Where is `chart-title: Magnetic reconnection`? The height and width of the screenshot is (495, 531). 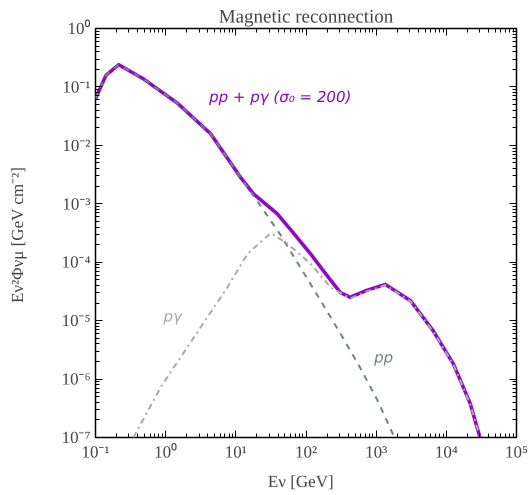 chart-title: Magnetic reconnection is located at coordinates (306, 17).